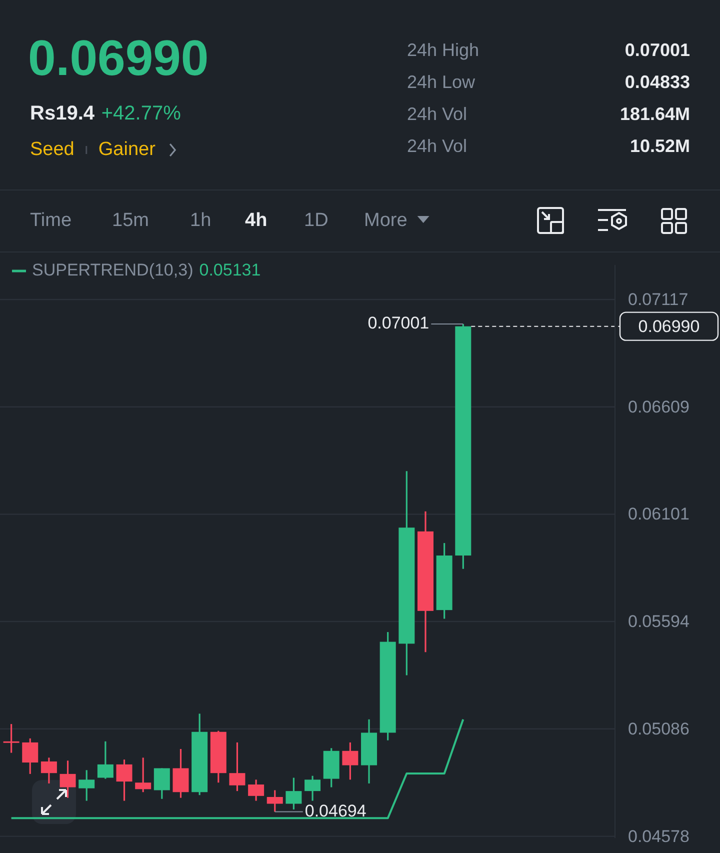  Describe the element at coordinates (201, 221) in the screenshot. I see `text: 1h` at that location.